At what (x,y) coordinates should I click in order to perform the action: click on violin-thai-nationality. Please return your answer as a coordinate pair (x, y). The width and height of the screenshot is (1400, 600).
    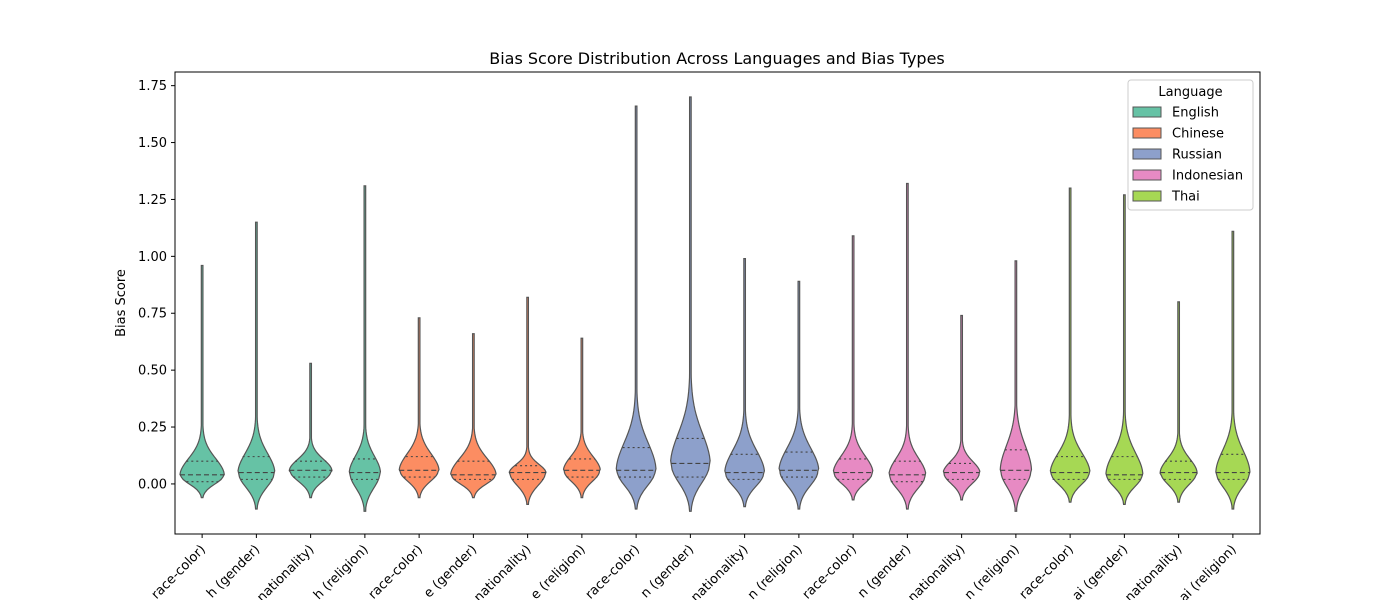
    Looking at the image, I should click on (1178, 402).